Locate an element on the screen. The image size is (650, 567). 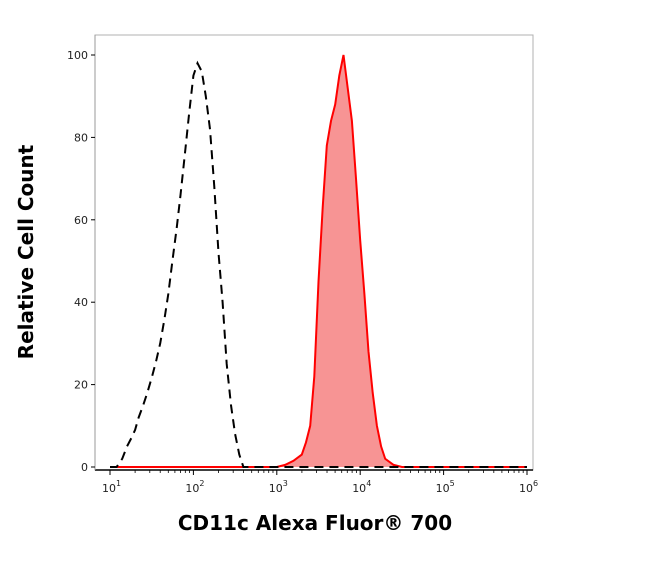
y-tick-label: 40 is located at coordinates (81, 302).